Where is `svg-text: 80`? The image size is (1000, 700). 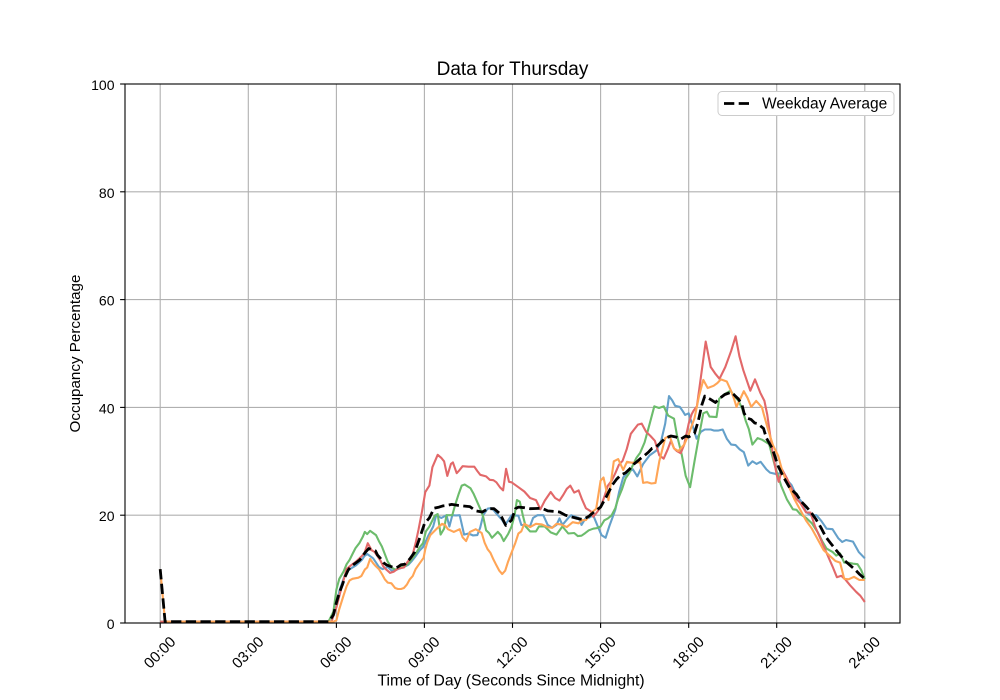
svg-text: 80 is located at coordinates (107, 193).